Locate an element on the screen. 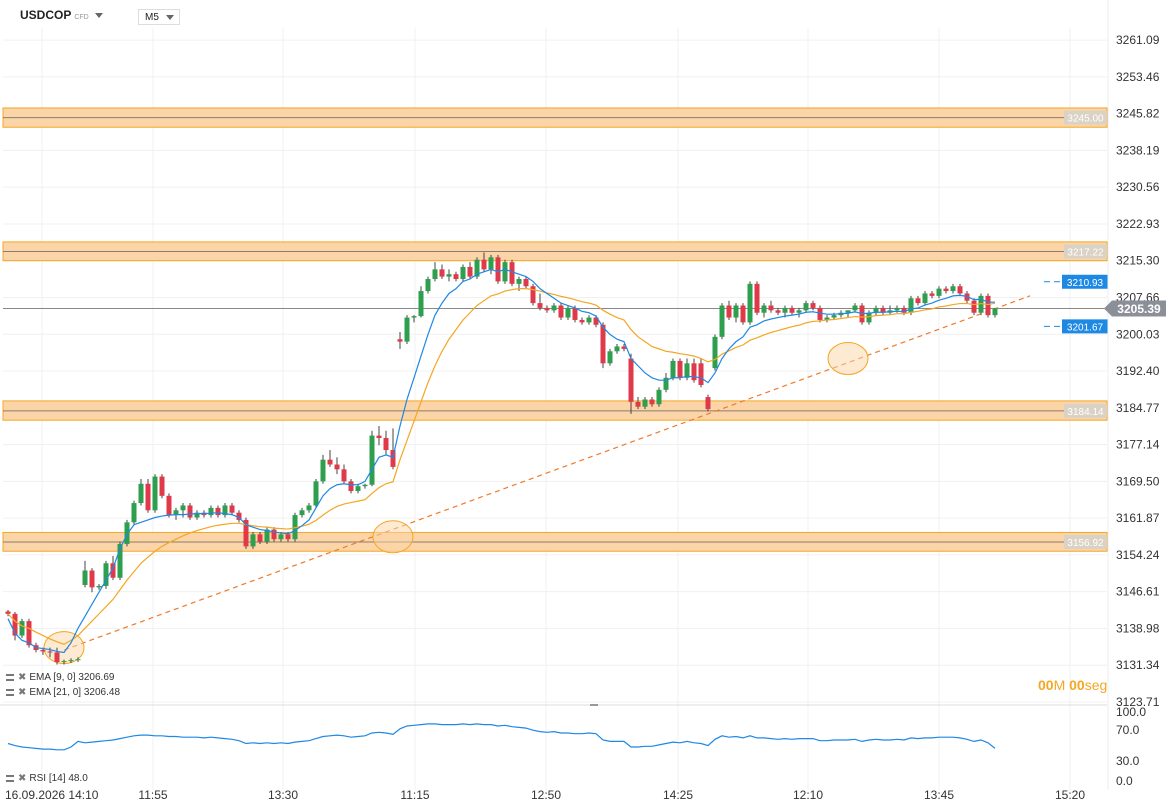  zone-price-label: 3245.00 is located at coordinates (1085, 119).